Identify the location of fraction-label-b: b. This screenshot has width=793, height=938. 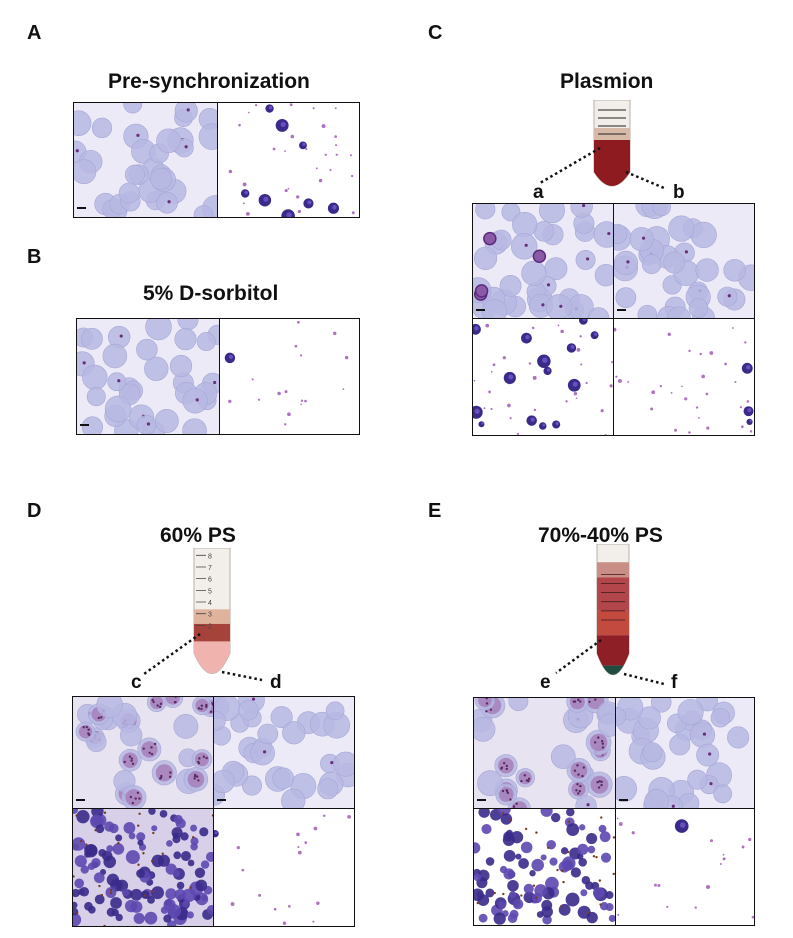
(679, 192).